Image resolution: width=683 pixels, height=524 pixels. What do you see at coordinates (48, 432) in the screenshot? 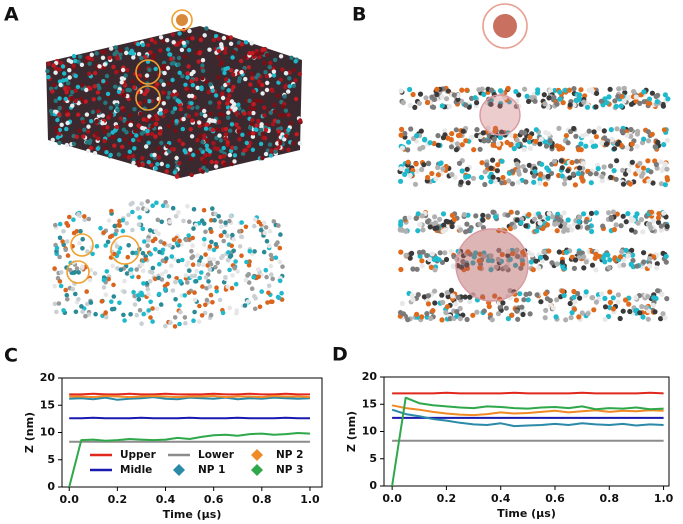
I see `y-tick-label: 10` at bounding box center [48, 432].